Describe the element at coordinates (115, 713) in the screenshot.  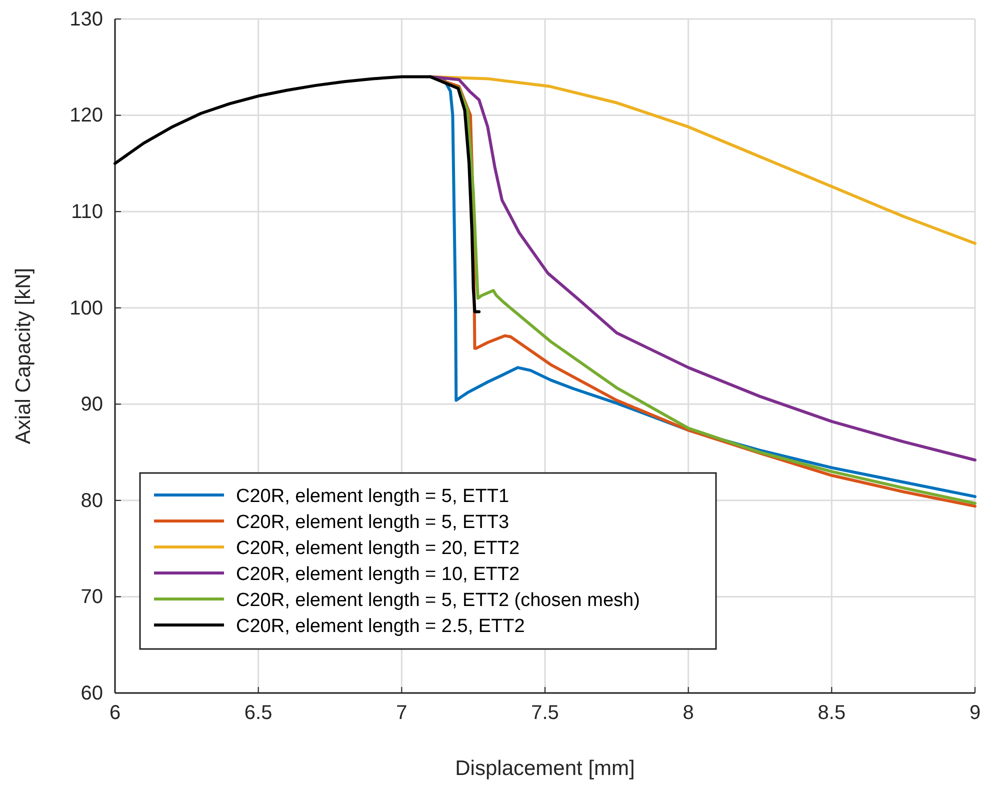
I see `x-tick-label: 6` at that location.